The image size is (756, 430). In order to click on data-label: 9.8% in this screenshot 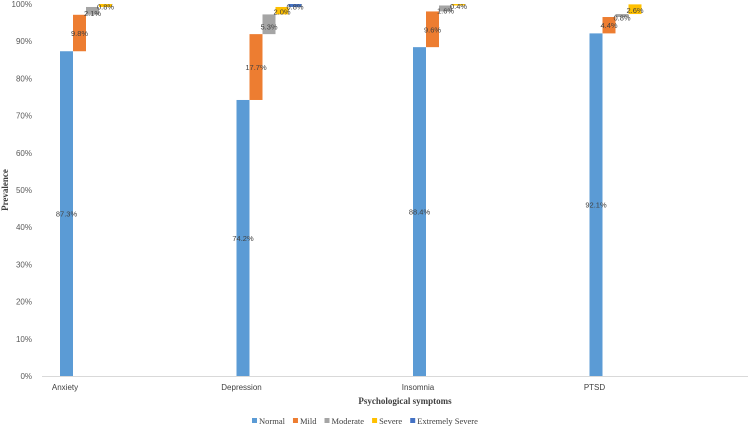, I will do `click(79, 33)`.